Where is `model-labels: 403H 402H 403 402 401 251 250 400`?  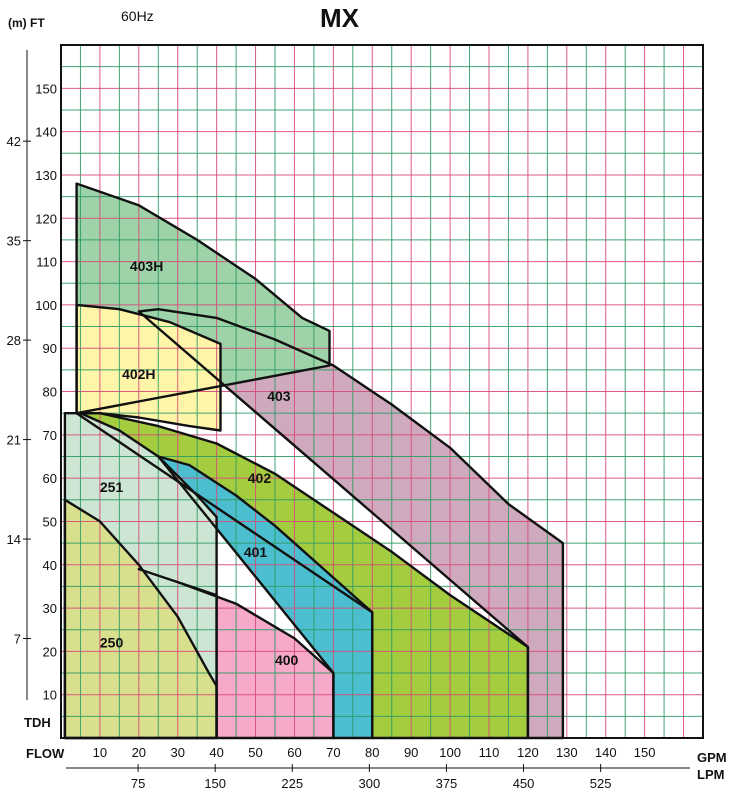
model-labels: 403H 402H 403 402 401 251 250 400 is located at coordinates (199, 463).